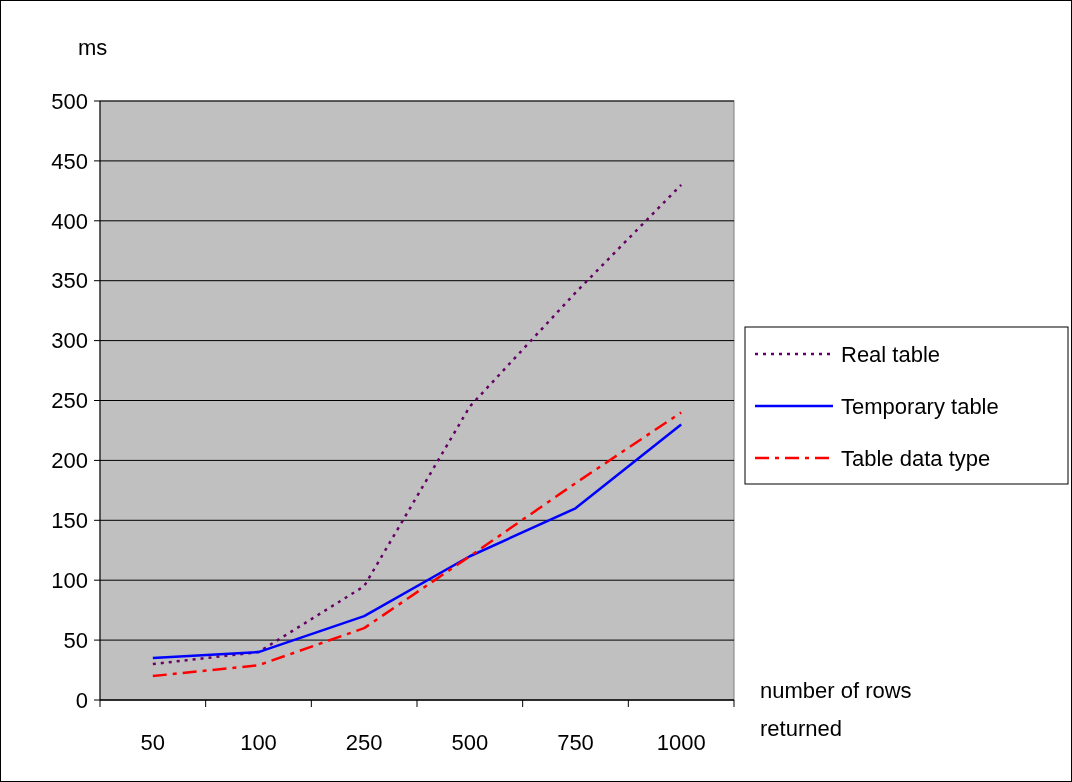 The image size is (1072, 782). I want to click on y-tick-label: 0, so click(81, 700).